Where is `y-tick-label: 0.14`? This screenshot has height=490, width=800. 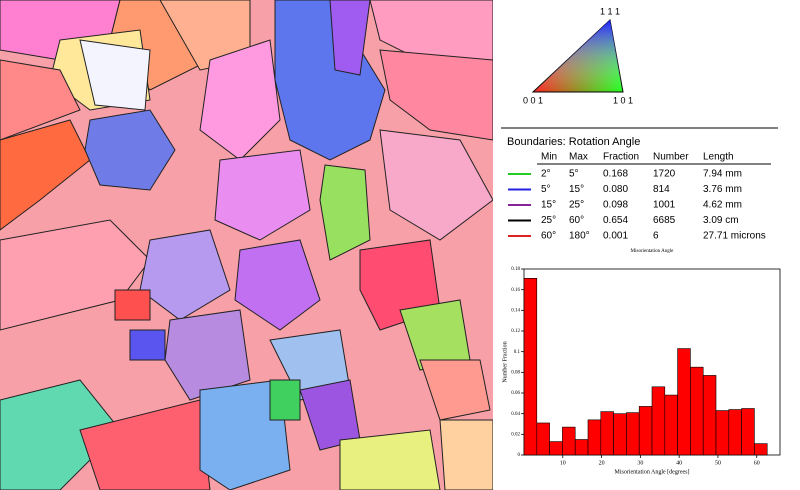 y-tick-label: 0.14 is located at coordinates (515, 310).